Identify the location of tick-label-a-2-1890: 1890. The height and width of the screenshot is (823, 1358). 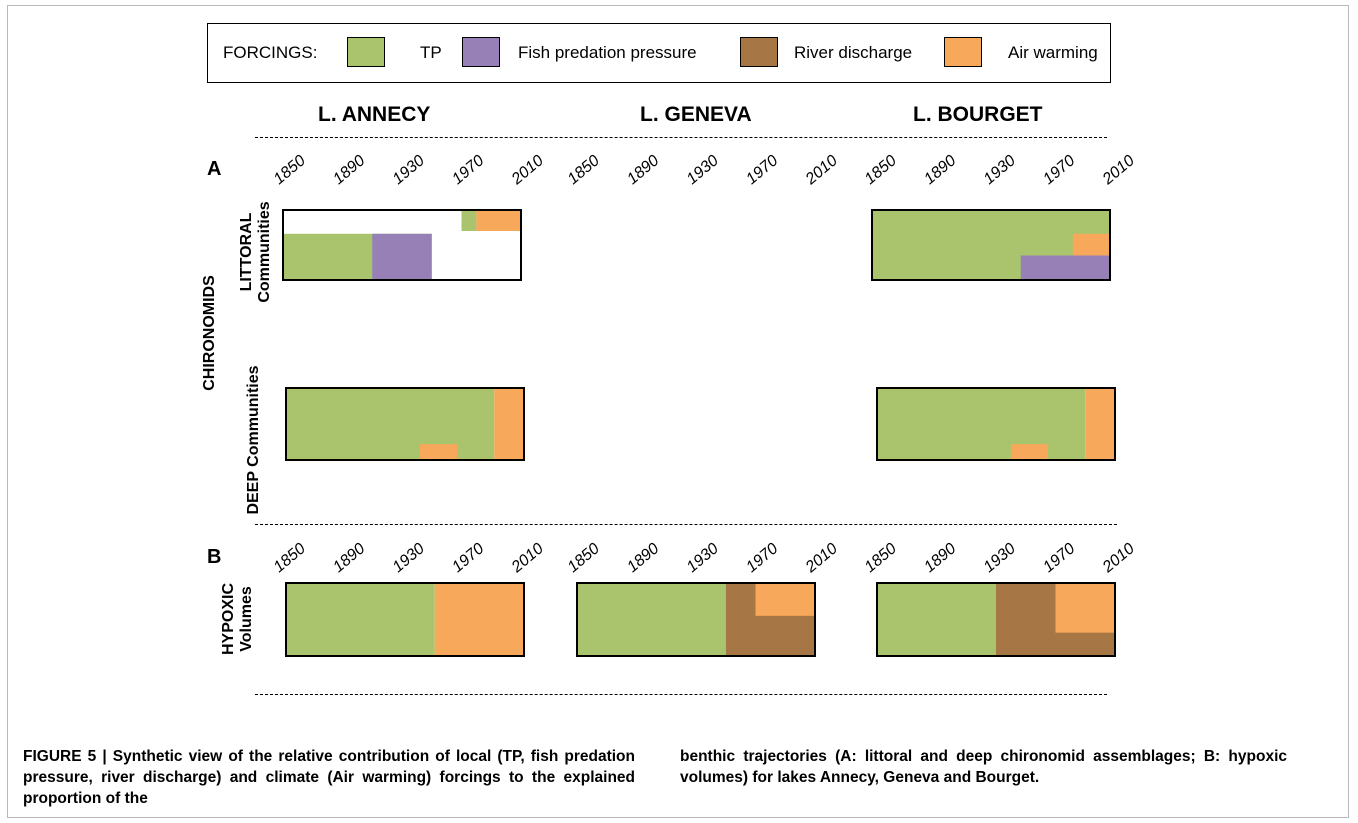
(940, 170).